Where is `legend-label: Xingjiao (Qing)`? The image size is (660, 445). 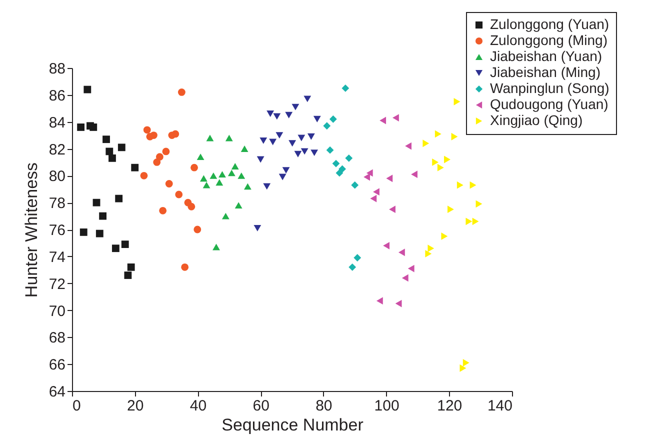
legend-label: Xingjiao (Qing) is located at coordinates (536, 120).